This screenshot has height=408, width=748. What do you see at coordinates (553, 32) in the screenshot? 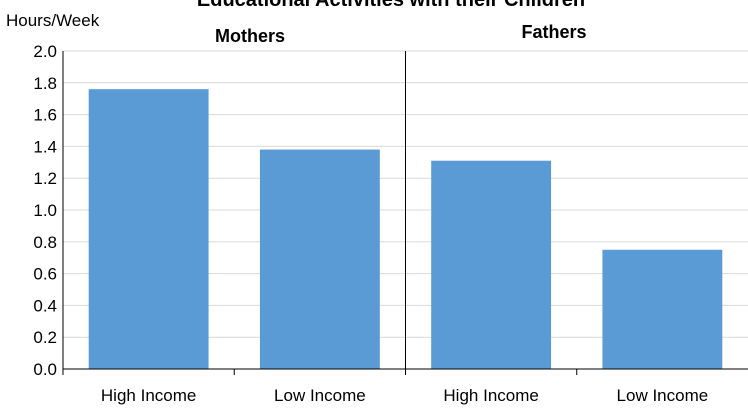
I see `group-label-fathers: Fathers` at bounding box center [553, 32].